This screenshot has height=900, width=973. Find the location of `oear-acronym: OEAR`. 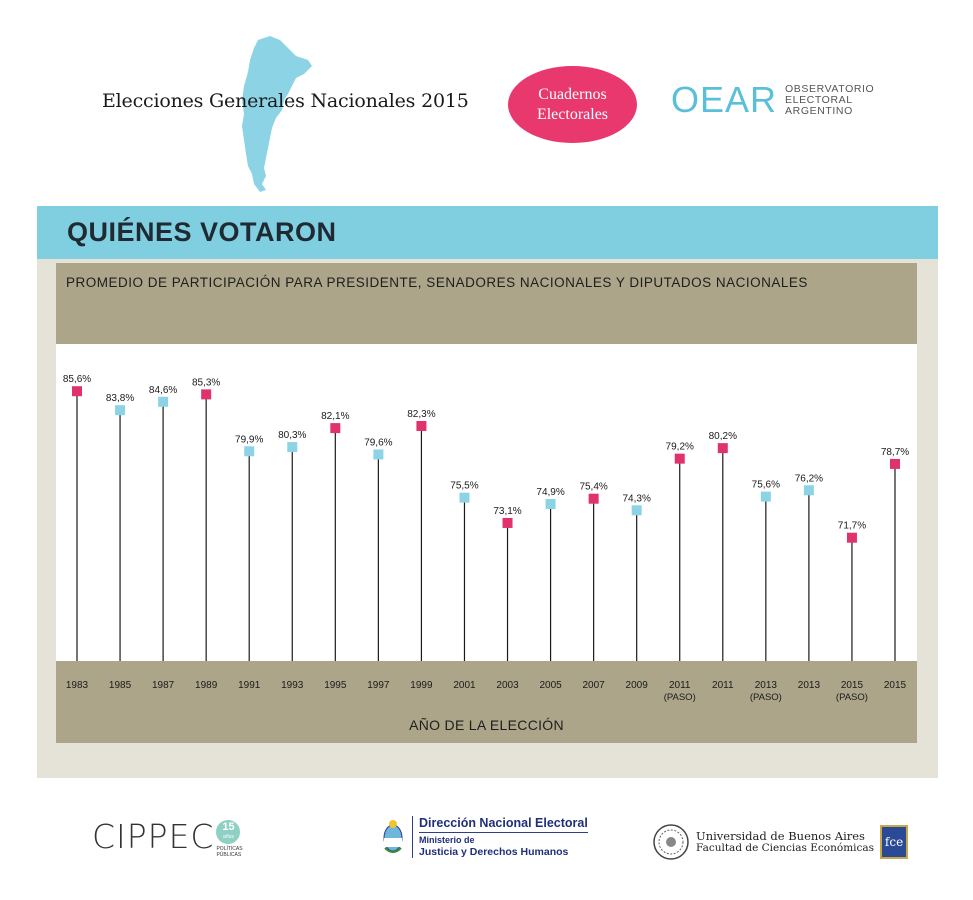

oear-acronym: OEAR is located at coordinates (724, 99).